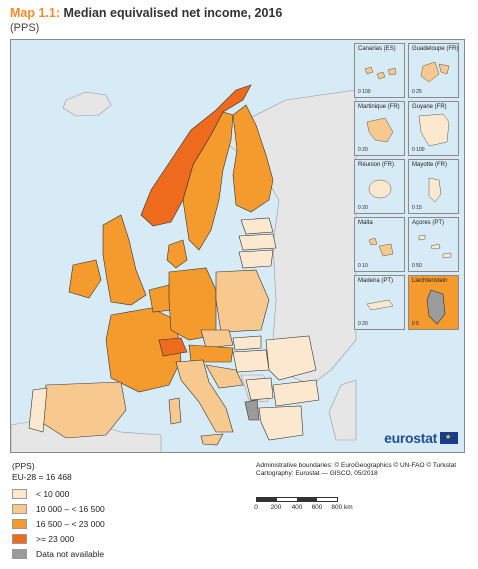 The width and height of the screenshot is (478, 569). I want to click on region-switzerland, so click(173, 347).